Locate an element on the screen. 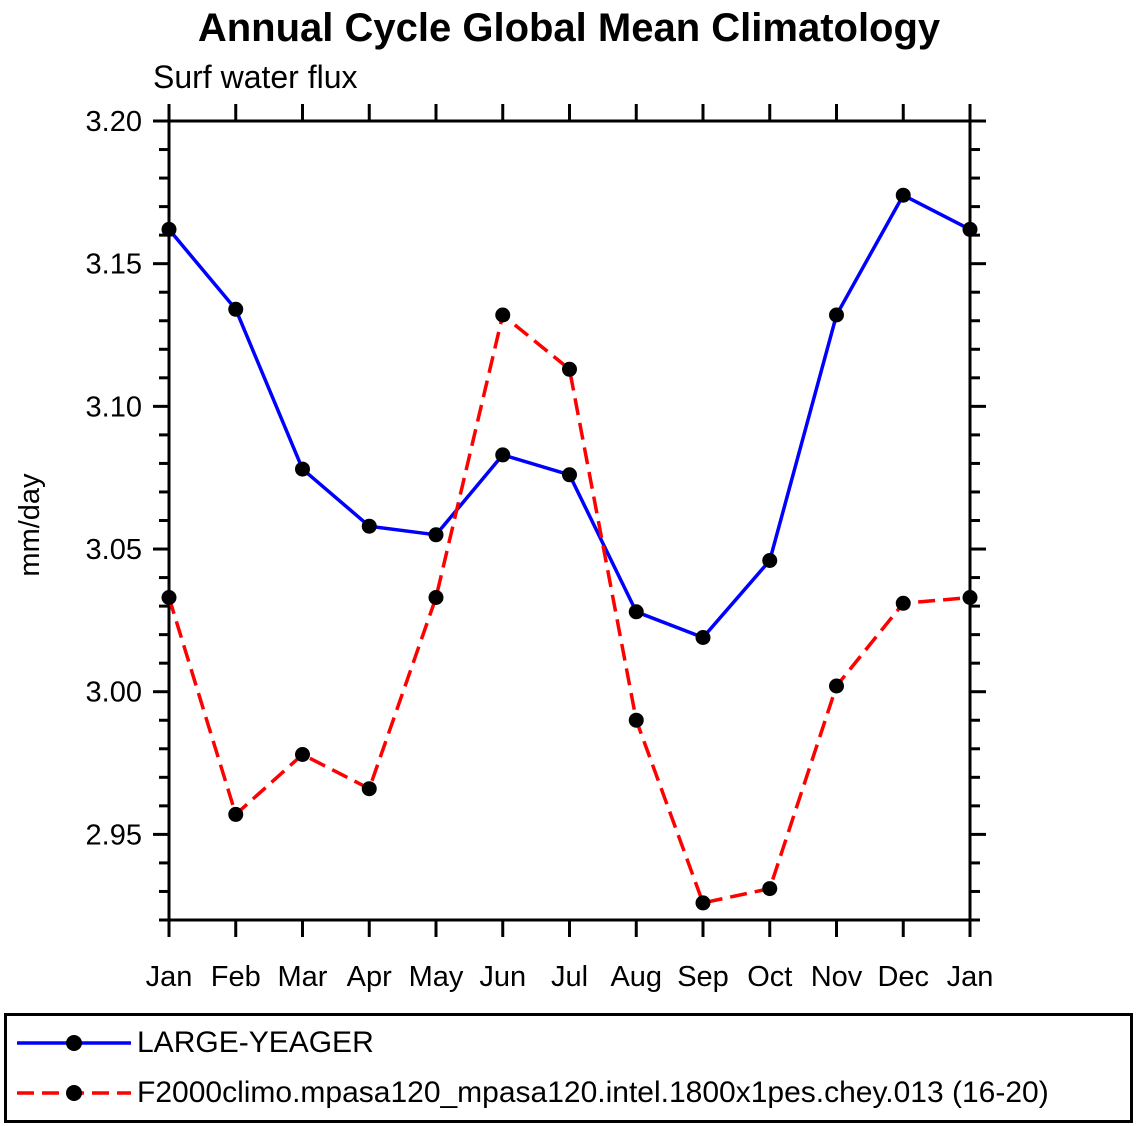 Image resolution: width=1138 pixels, height=1126 pixels. x-axis-tick-labels: Jan Feb Mar Apr May Jun Jul Aug Sep Oct Nov Dec Jan is located at coordinates (570, 977).